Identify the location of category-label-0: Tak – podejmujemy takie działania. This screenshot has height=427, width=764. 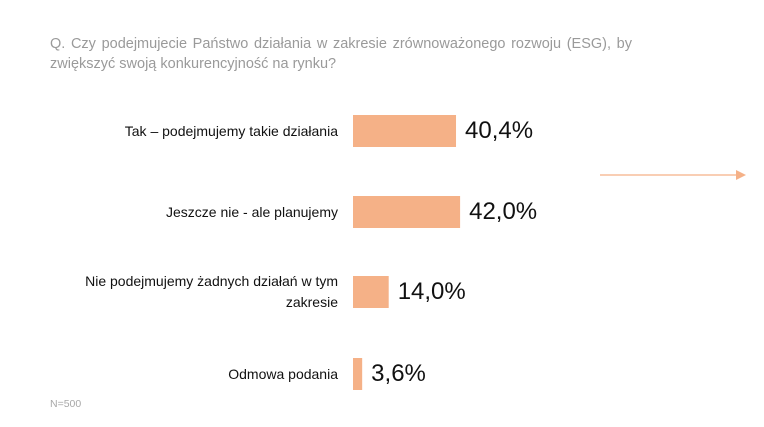
(231, 130).